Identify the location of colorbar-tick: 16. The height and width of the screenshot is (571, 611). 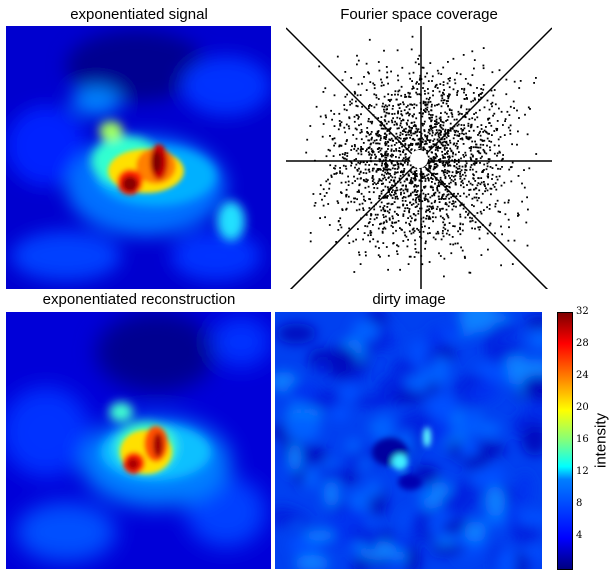
(582, 439).